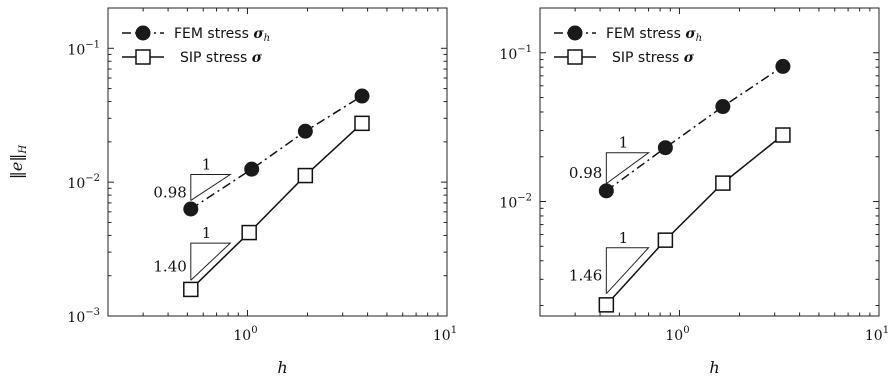 The width and height of the screenshot is (891, 381). Describe the element at coordinates (83, 316) in the screenshot. I see `y-tick-label: 10⁻³` at that location.